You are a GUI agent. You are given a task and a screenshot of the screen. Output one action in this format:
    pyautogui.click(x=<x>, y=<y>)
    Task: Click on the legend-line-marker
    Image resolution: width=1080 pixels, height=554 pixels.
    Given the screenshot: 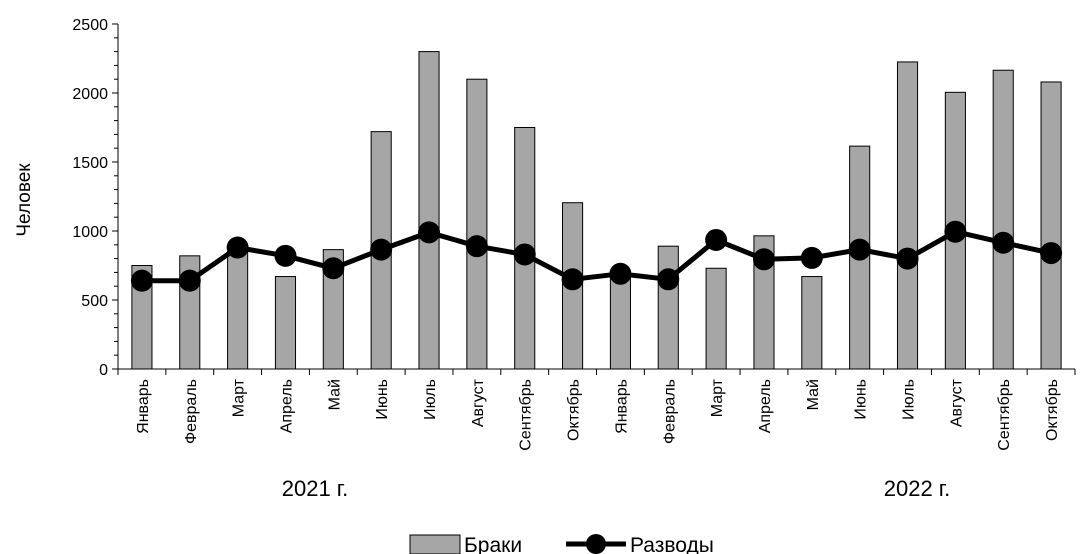 What is the action you would take?
    pyautogui.click(x=596, y=544)
    